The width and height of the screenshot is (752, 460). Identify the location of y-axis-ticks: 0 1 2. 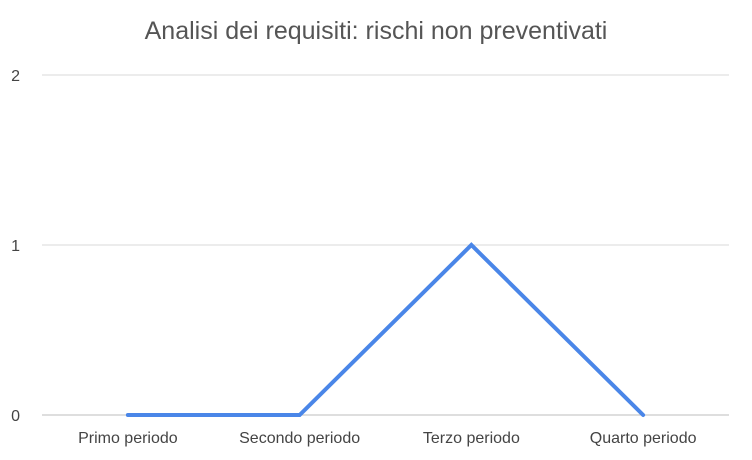
(15, 246).